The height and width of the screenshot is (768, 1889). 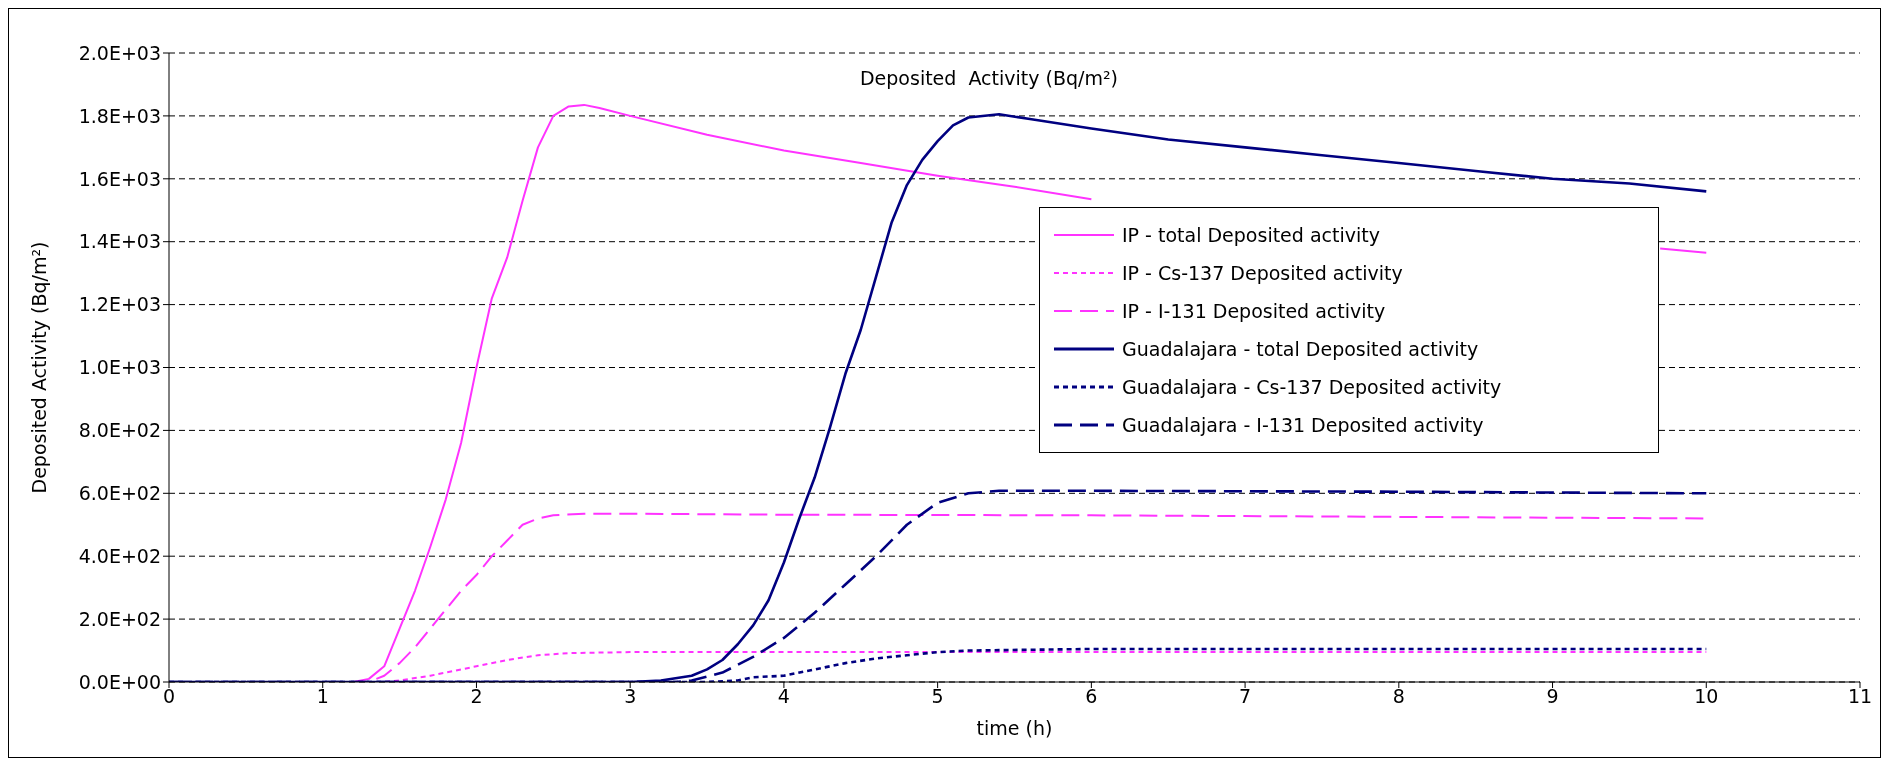 What do you see at coordinates (119, 367) in the screenshot?
I see `y-tick-label: 1.0E+03` at bounding box center [119, 367].